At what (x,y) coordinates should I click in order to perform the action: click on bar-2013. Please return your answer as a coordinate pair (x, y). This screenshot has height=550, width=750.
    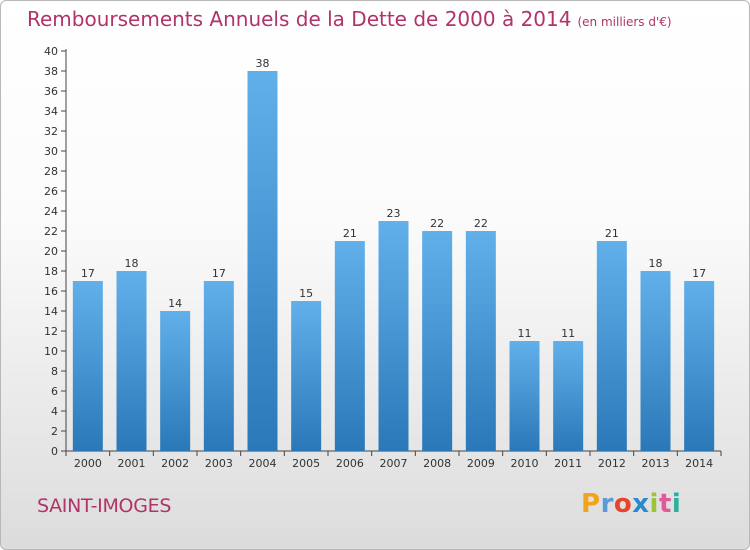
    Looking at the image, I should click on (655, 361).